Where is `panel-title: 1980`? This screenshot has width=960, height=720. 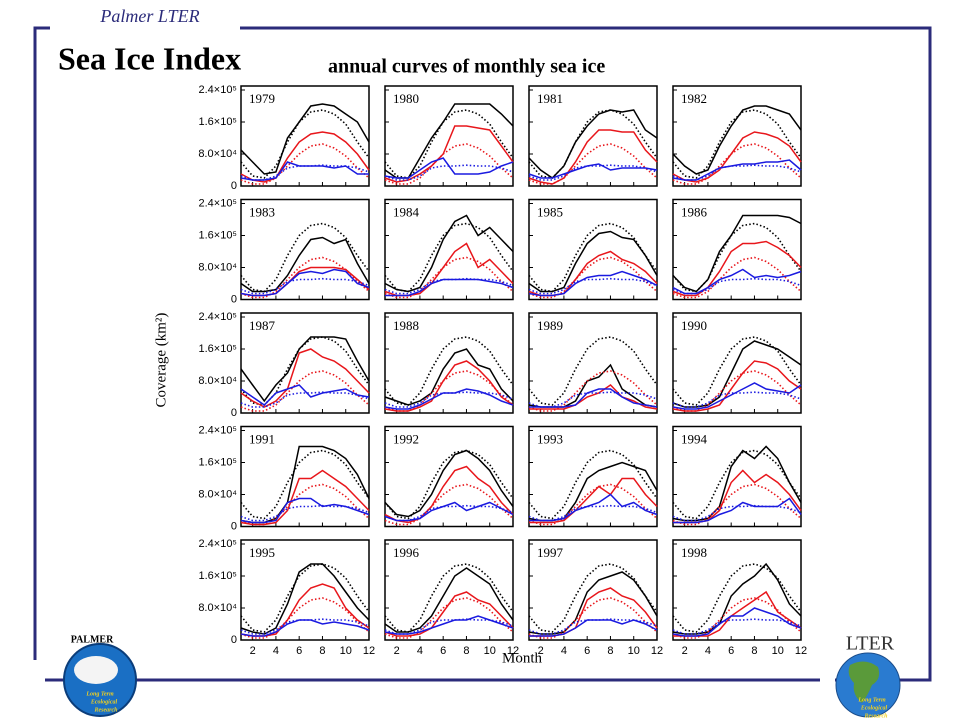
panel-title: 1980 is located at coordinates (406, 98).